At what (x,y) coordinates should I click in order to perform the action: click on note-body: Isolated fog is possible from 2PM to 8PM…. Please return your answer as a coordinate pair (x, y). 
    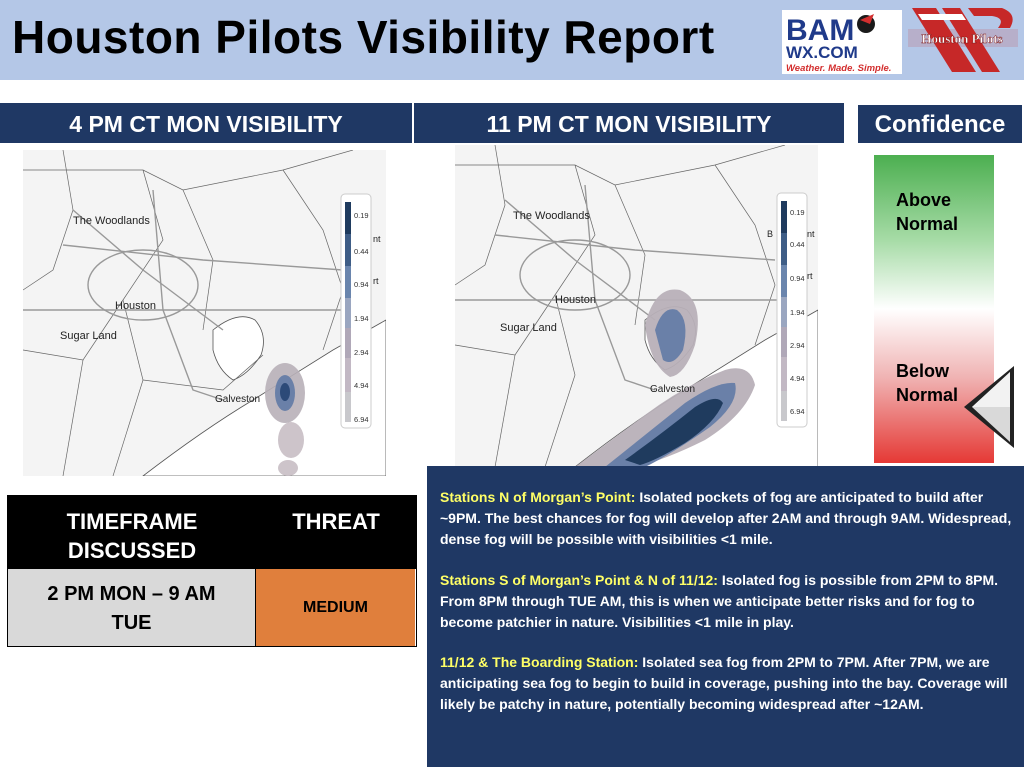
    Looking at the image, I should click on (719, 601).